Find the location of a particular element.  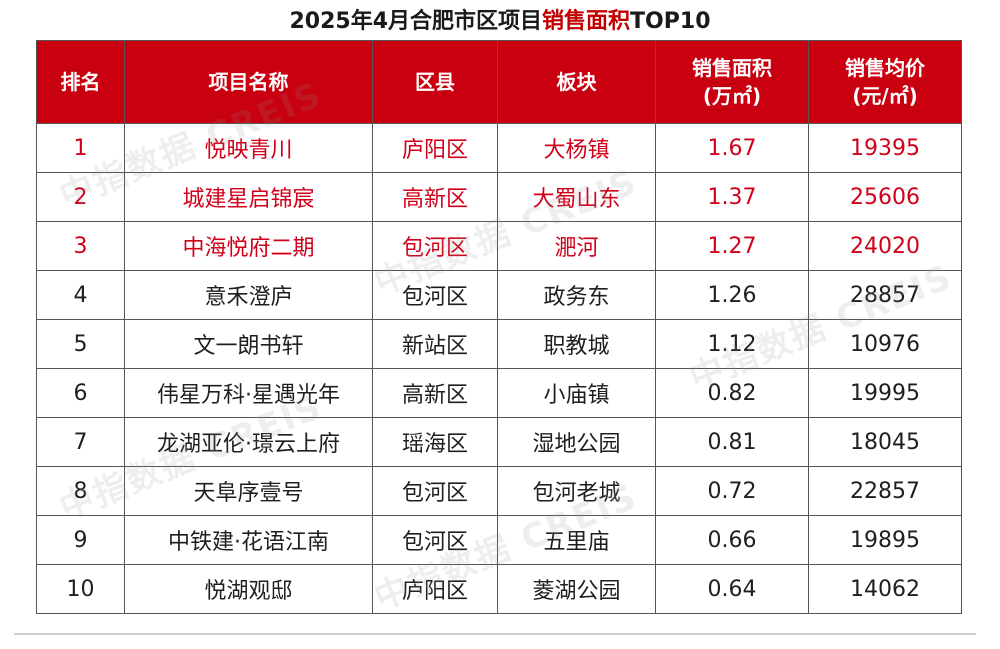

page-title: 2025年4月合肥市区项目销售面积TOP10 is located at coordinates (500, 22).